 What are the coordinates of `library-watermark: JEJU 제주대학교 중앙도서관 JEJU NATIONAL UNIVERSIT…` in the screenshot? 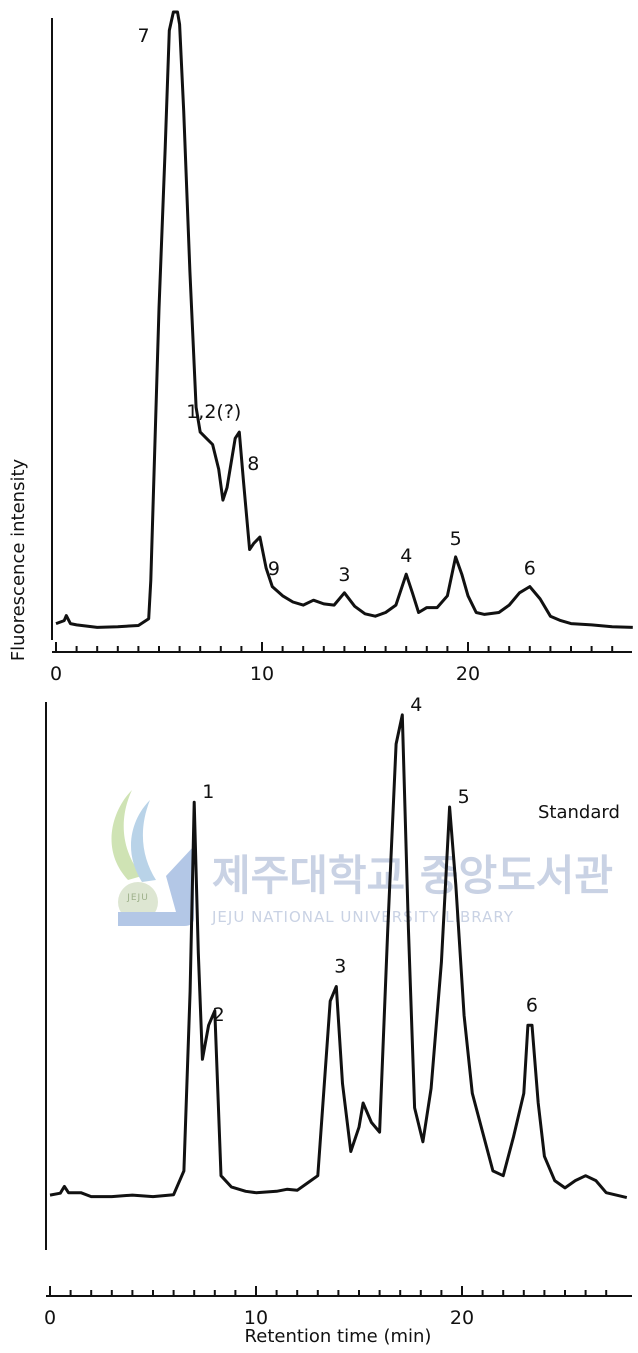 It's located at (362, 858).